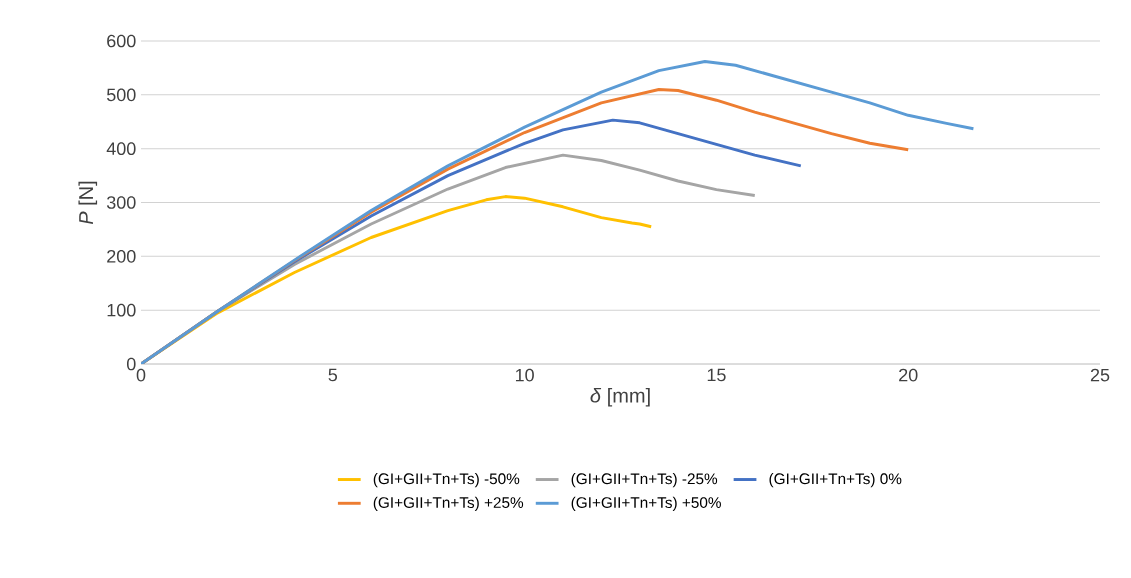  Describe the element at coordinates (448, 504) in the screenshot. I see `legend-label: (GI+GII+Tn+Ts) +25%` at that location.